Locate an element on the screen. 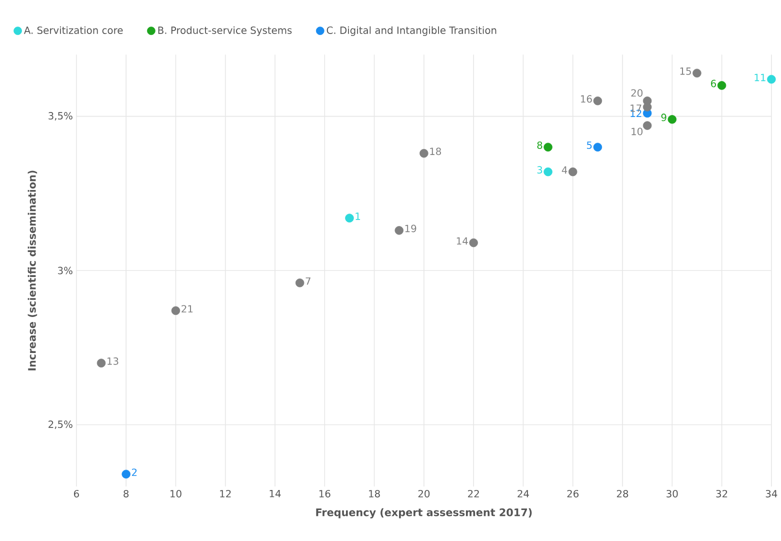  x-tick-label: 6 is located at coordinates (76, 494).